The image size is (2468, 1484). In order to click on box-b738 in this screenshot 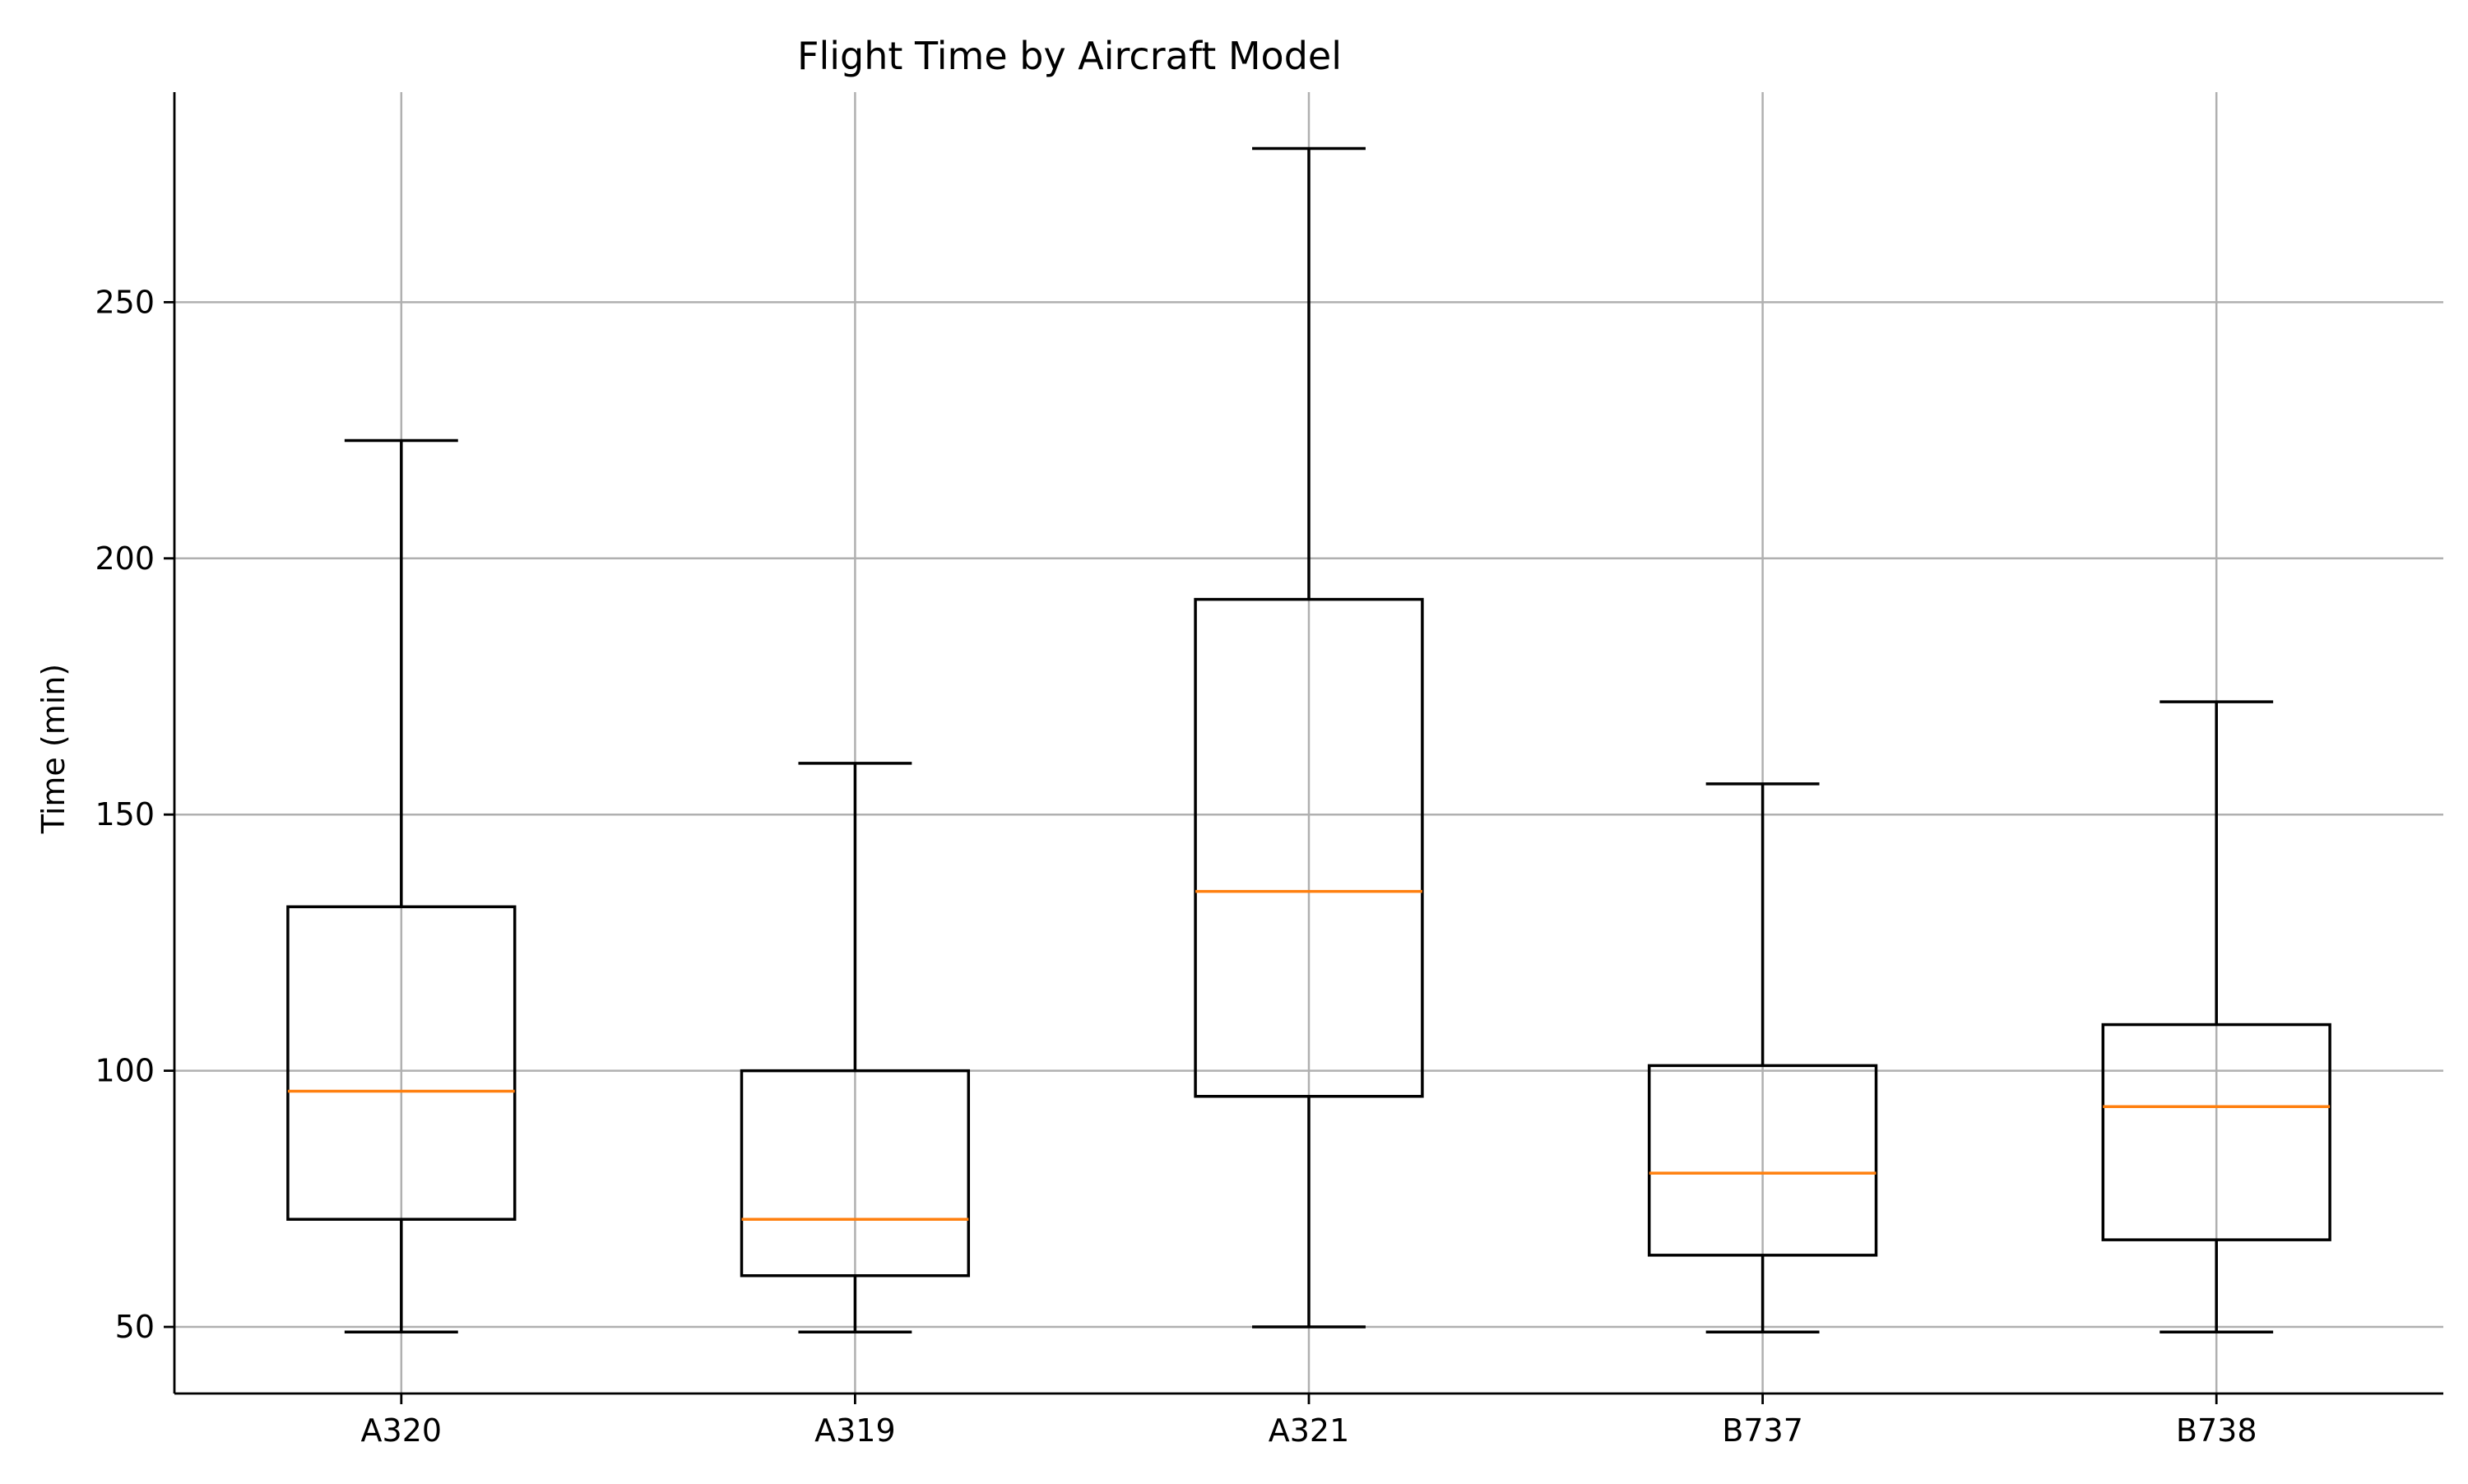, I will do `click(2216, 1017)`.